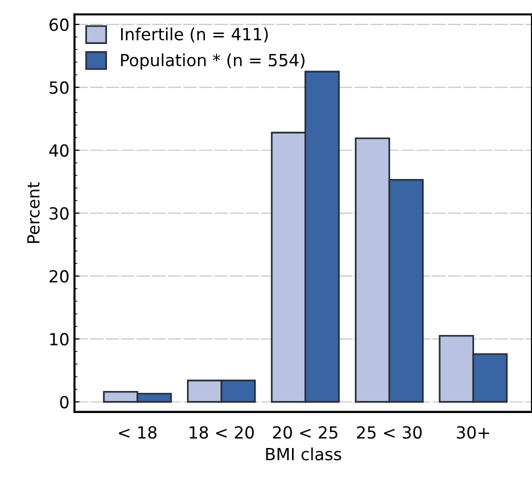 The image size is (532, 479). Describe the element at coordinates (59, 213) in the screenshot. I see `y-tick-label: 30` at that location.